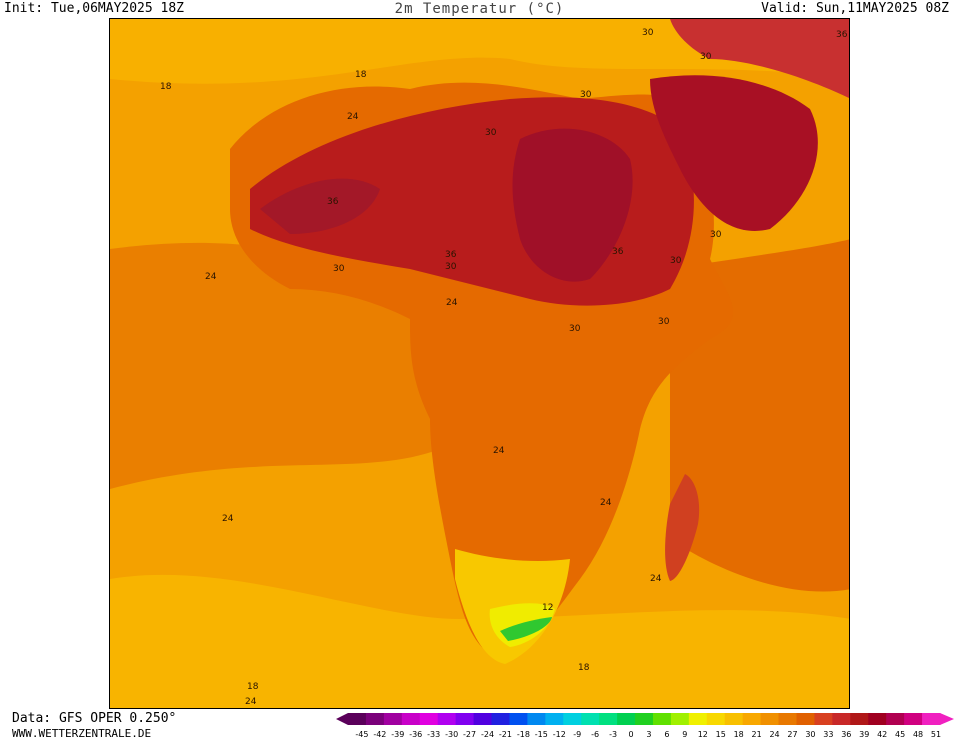  I want to click on map-title: 2m Temperatur (°C), so click(479, 9).